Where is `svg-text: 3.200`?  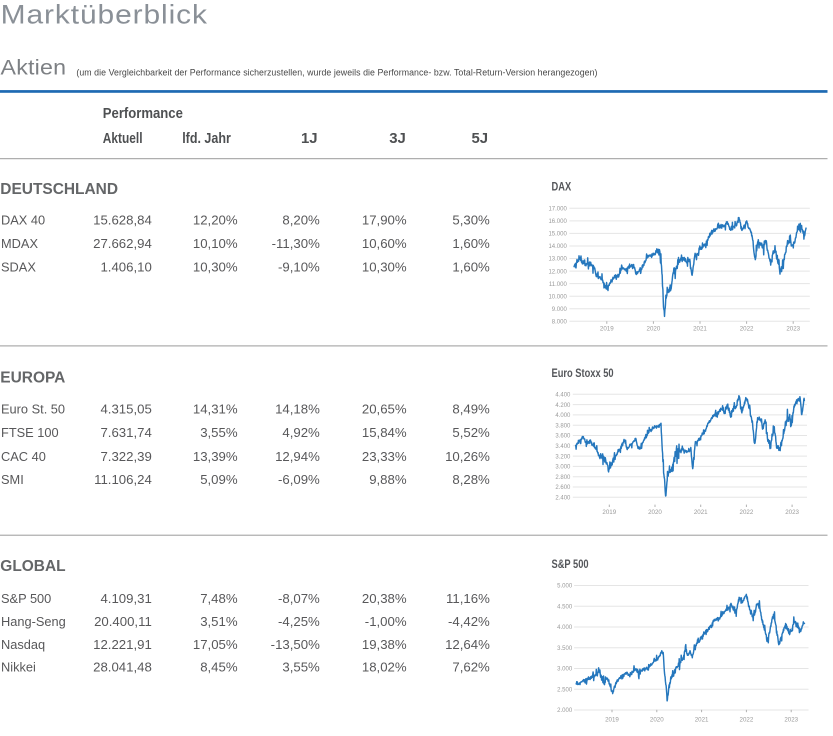
svg-text: 3.200 is located at coordinates (563, 457).